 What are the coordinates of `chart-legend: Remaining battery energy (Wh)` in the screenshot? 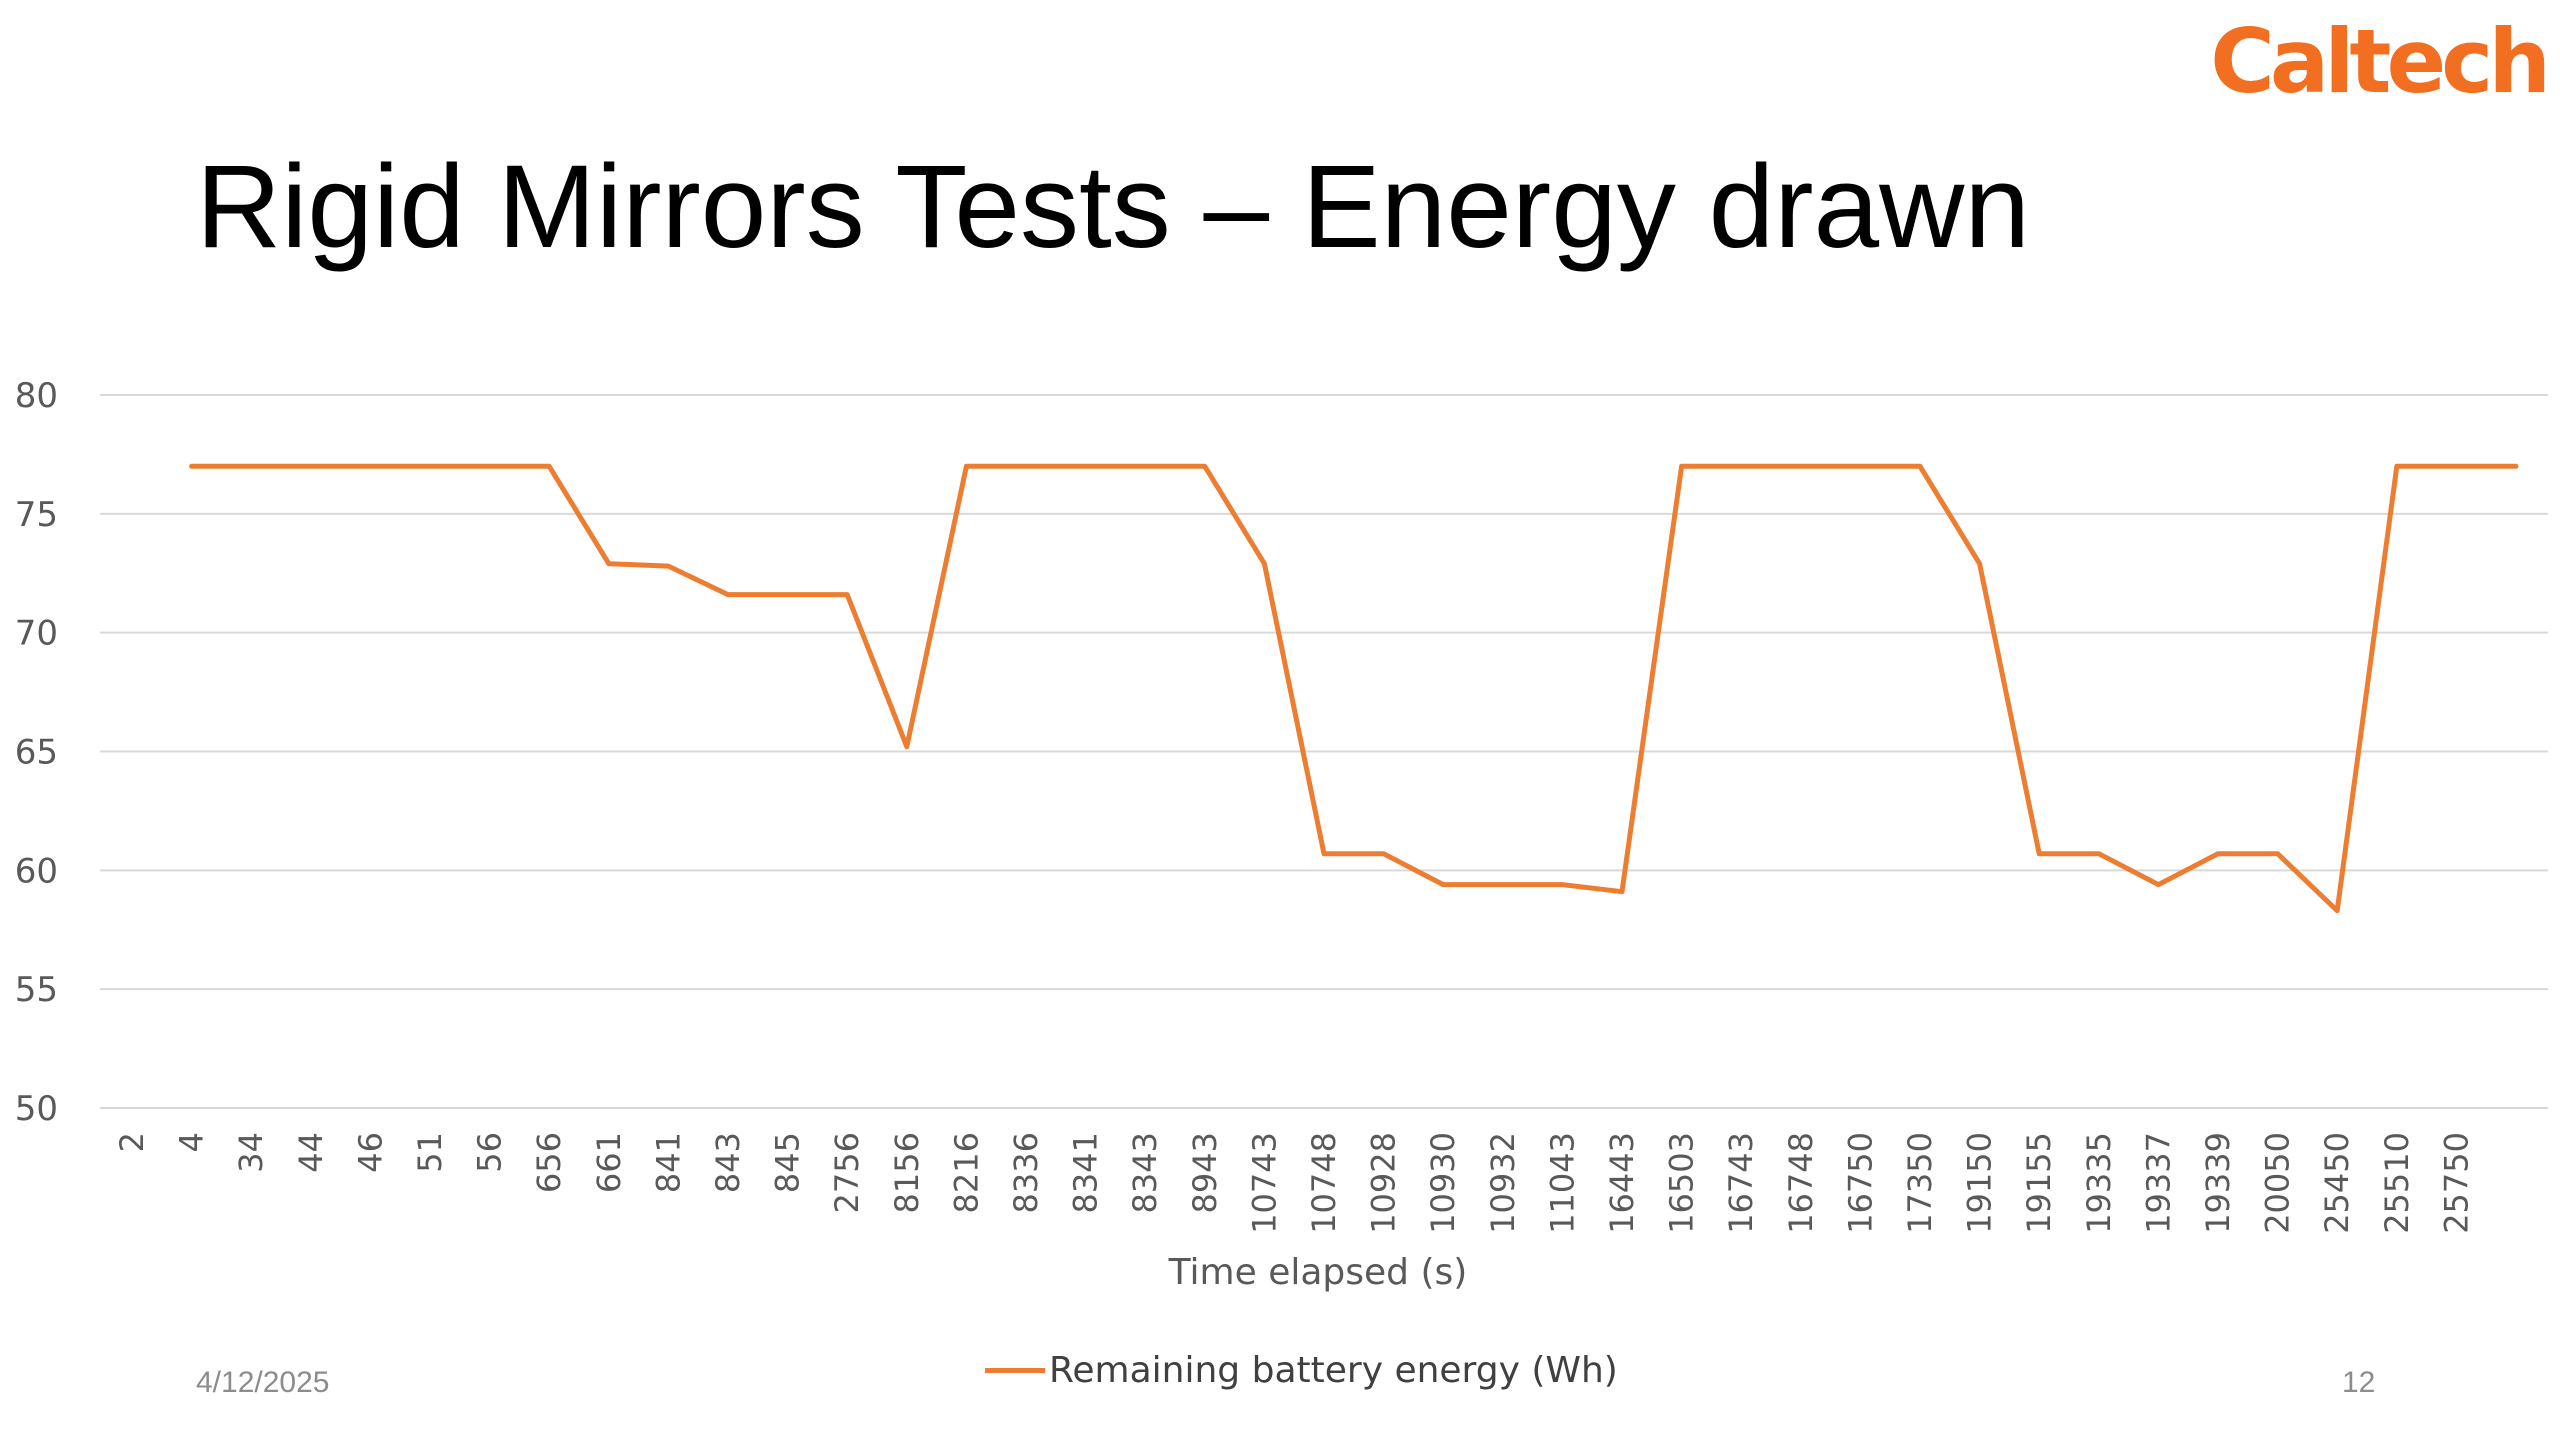 It's located at (1301, 1370).